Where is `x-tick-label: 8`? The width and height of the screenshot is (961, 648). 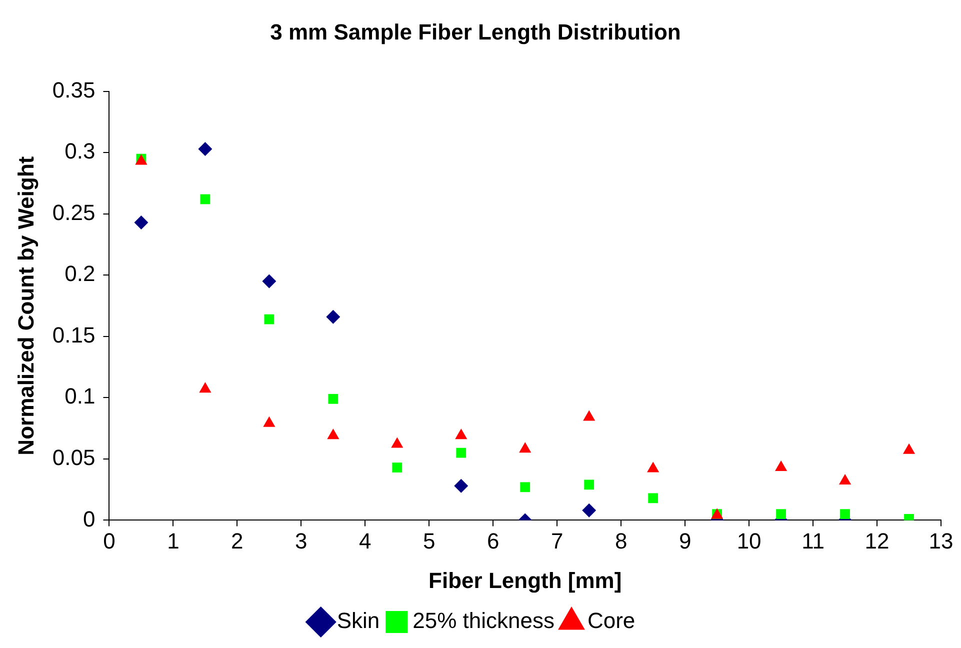 x-tick-label: 8 is located at coordinates (621, 541).